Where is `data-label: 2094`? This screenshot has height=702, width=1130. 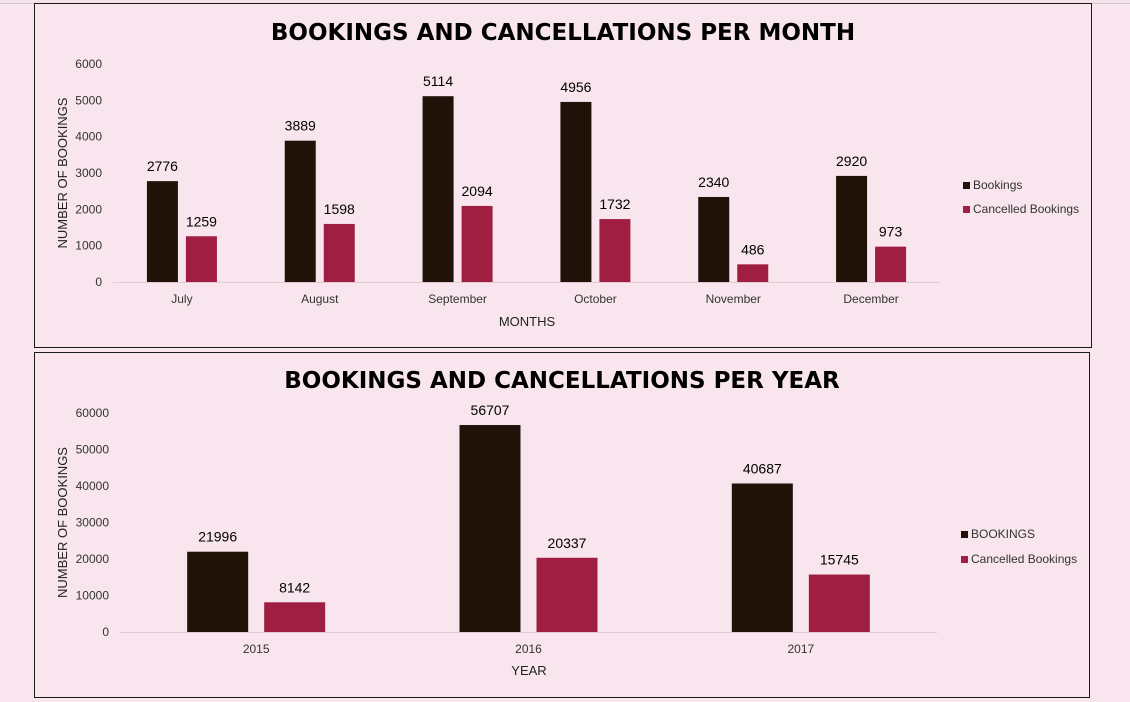
data-label: 2094 is located at coordinates (477, 191).